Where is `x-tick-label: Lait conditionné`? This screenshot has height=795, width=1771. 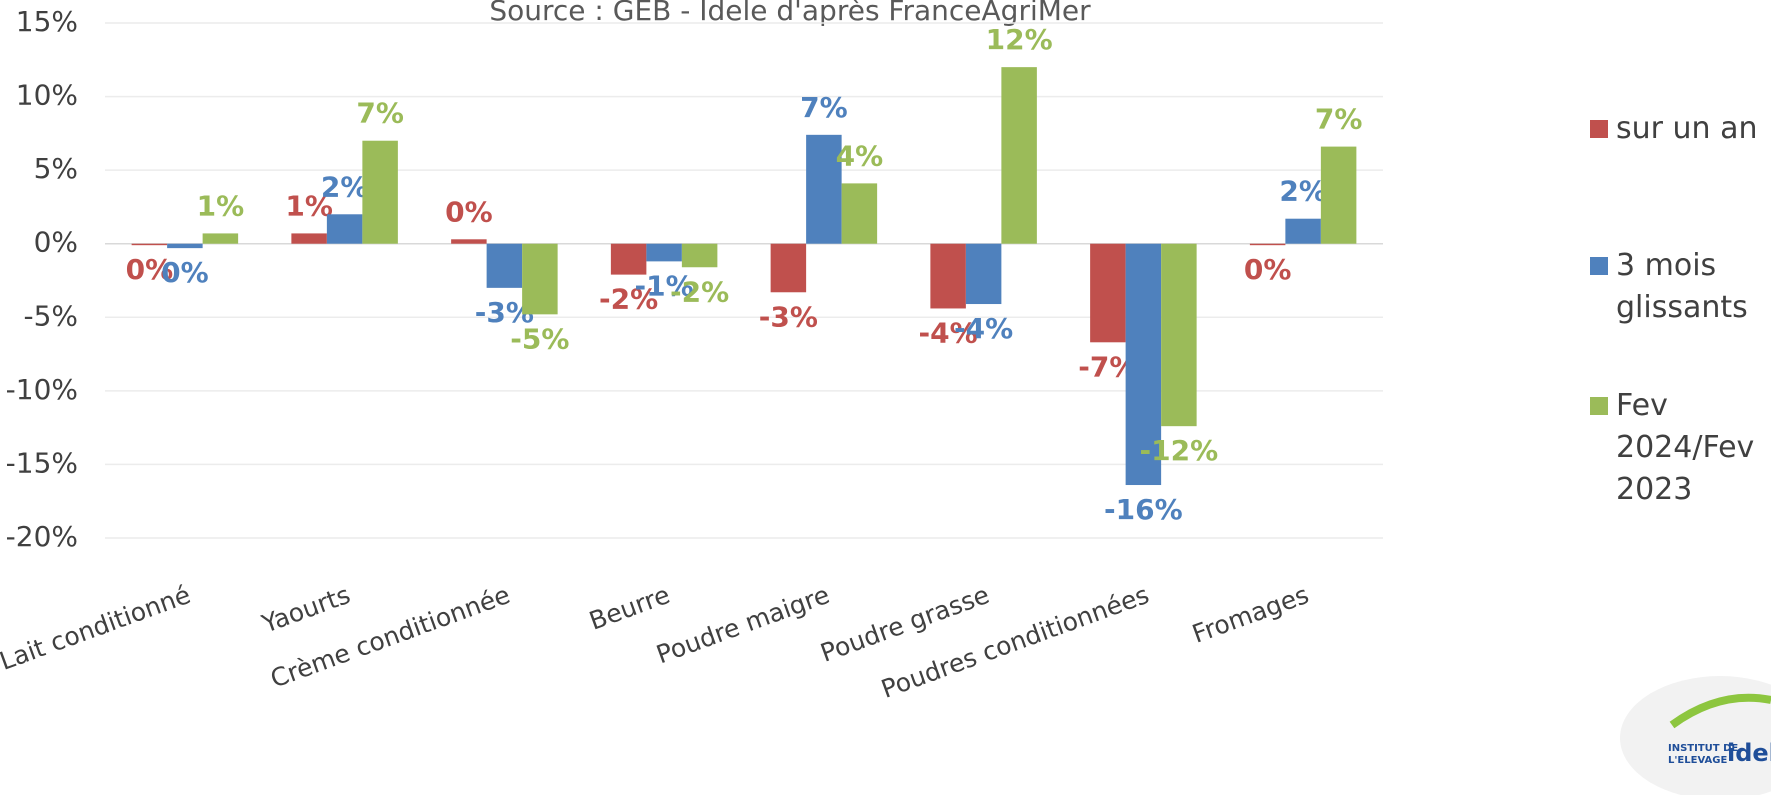
x-tick-label: Lait conditionné is located at coordinates (97, 628).